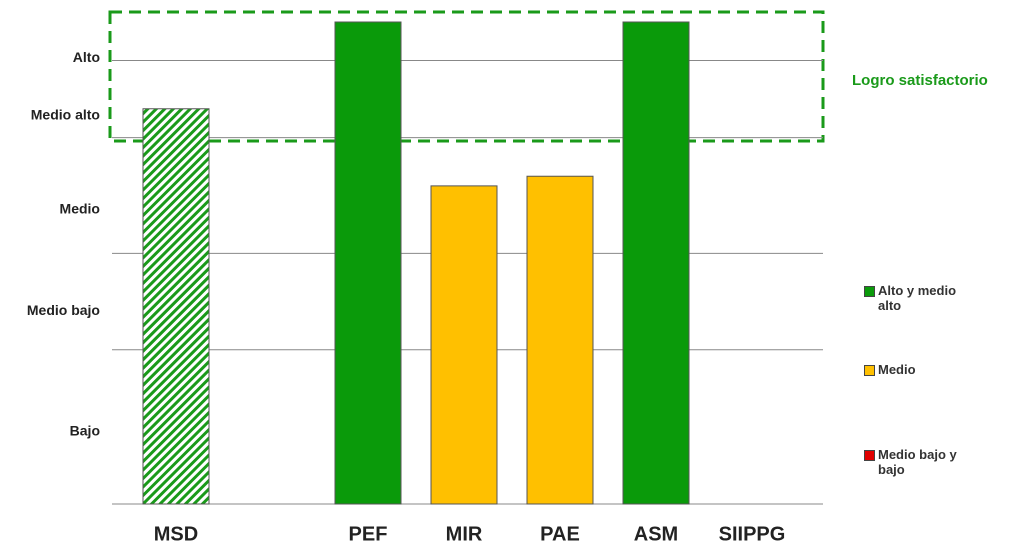  Describe the element at coordinates (752, 534) in the screenshot. I see `x-tick-label: SIIPPG` at that location.